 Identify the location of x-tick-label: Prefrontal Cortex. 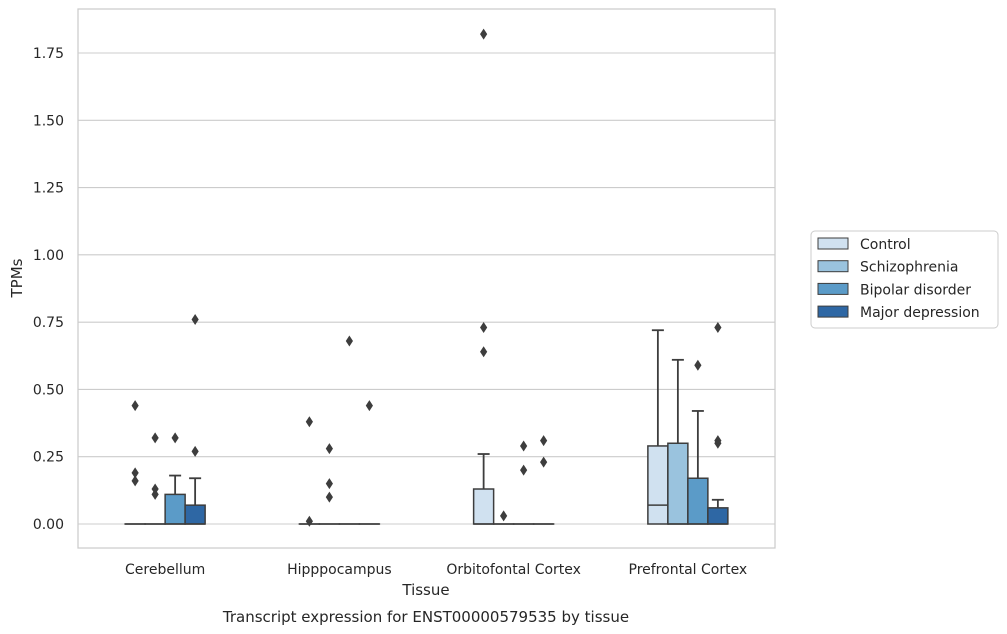
(688, 570).